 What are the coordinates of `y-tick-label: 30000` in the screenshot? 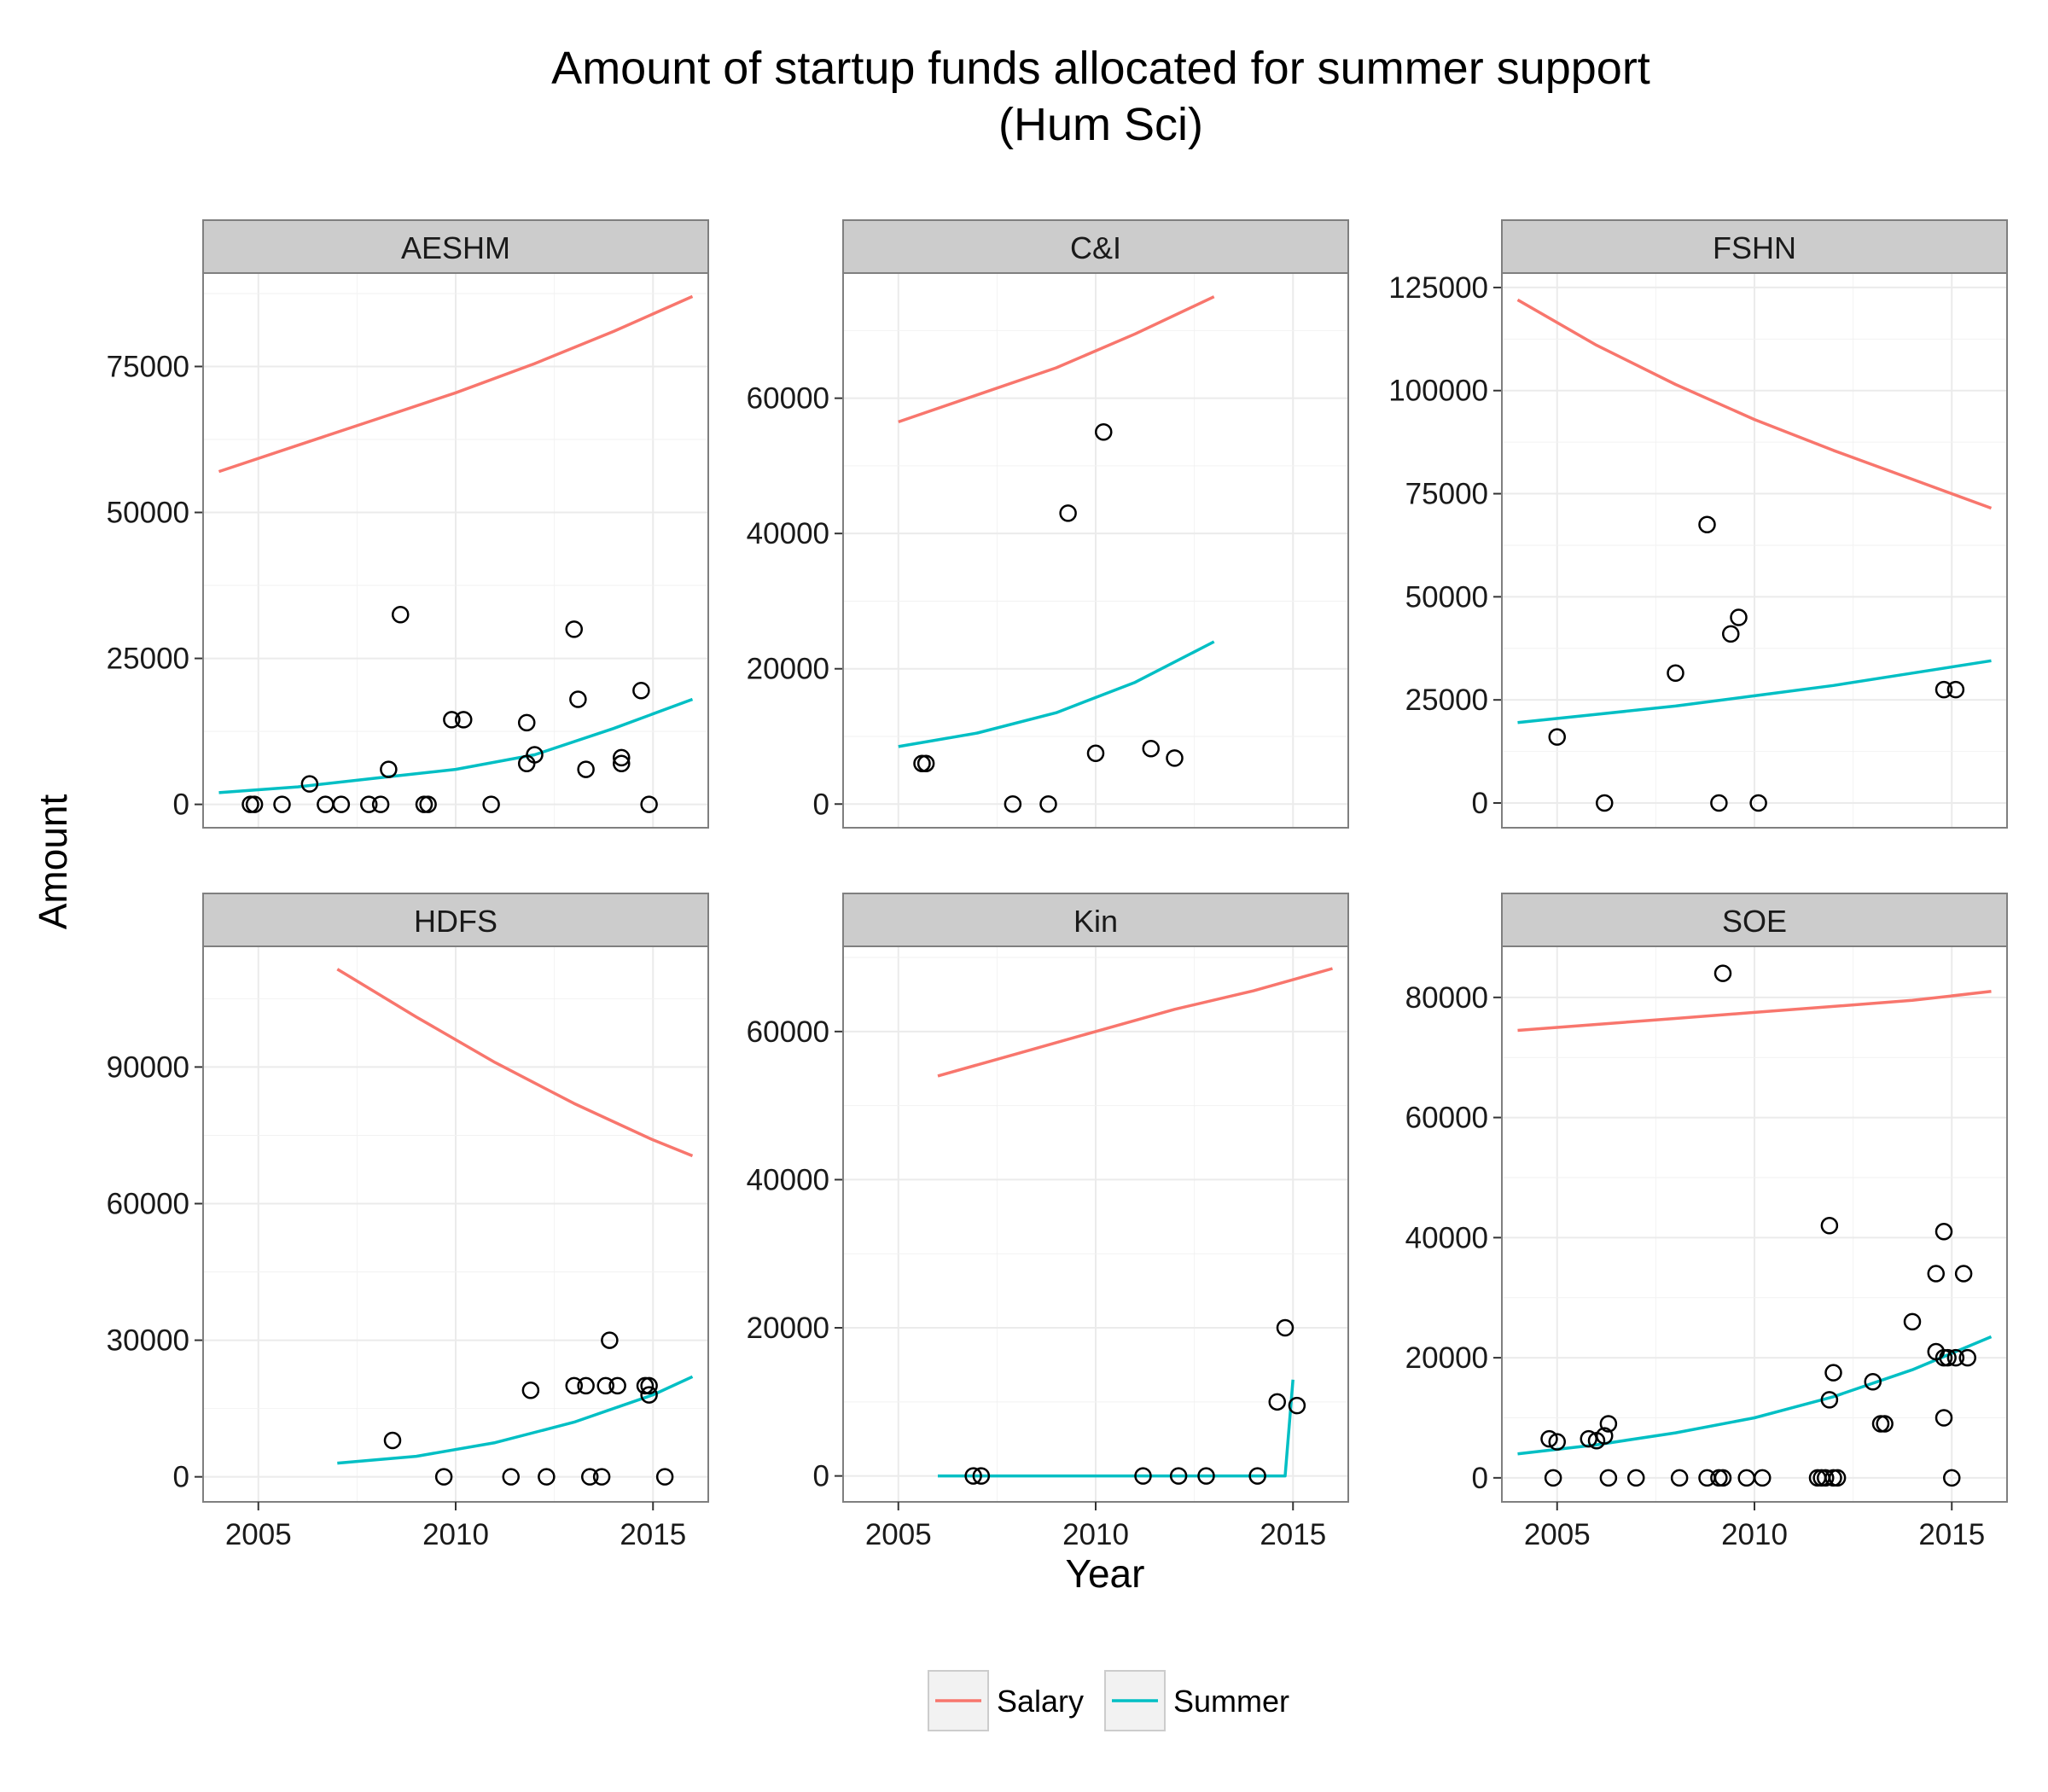 It's located at (148, 1341).